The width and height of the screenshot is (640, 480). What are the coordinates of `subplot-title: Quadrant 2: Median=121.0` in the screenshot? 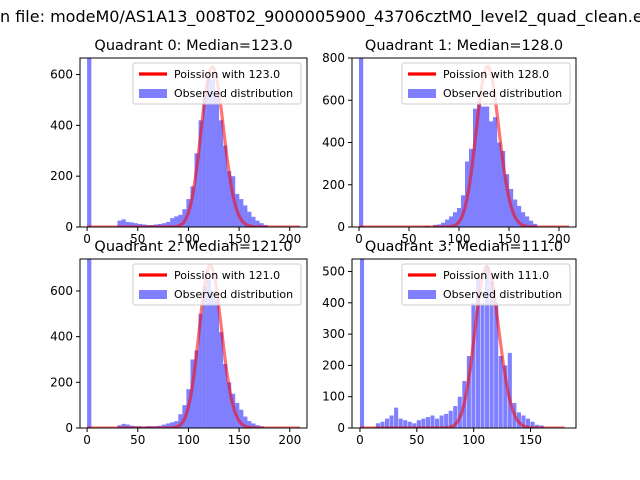 It's located at (193, 247).